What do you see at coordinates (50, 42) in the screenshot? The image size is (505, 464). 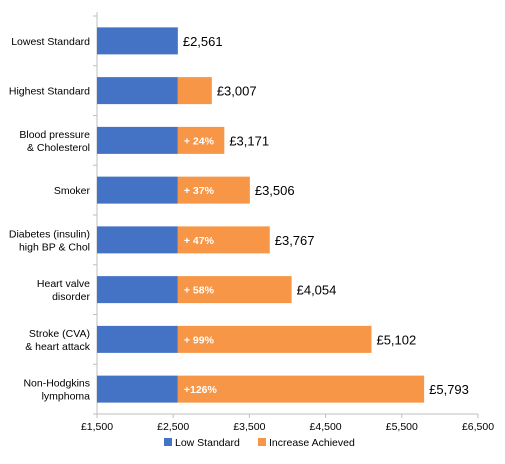 I see `category-label: Lowest Standard` at bounding box center [50, 42].